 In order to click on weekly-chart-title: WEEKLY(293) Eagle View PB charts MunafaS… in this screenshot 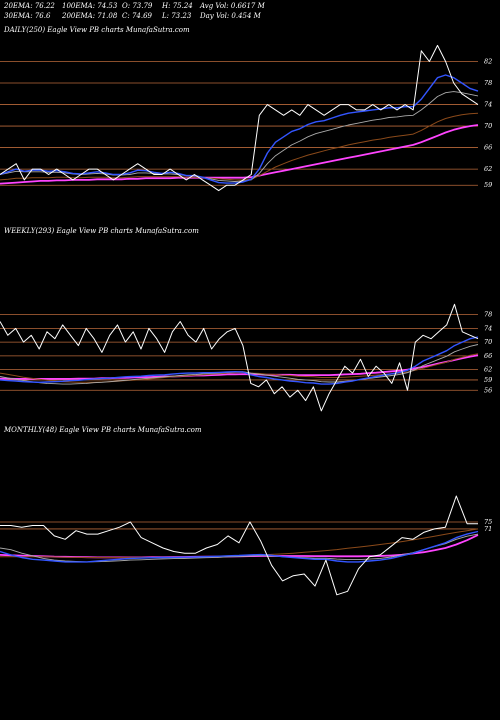, I will do `click(101, 231)`.